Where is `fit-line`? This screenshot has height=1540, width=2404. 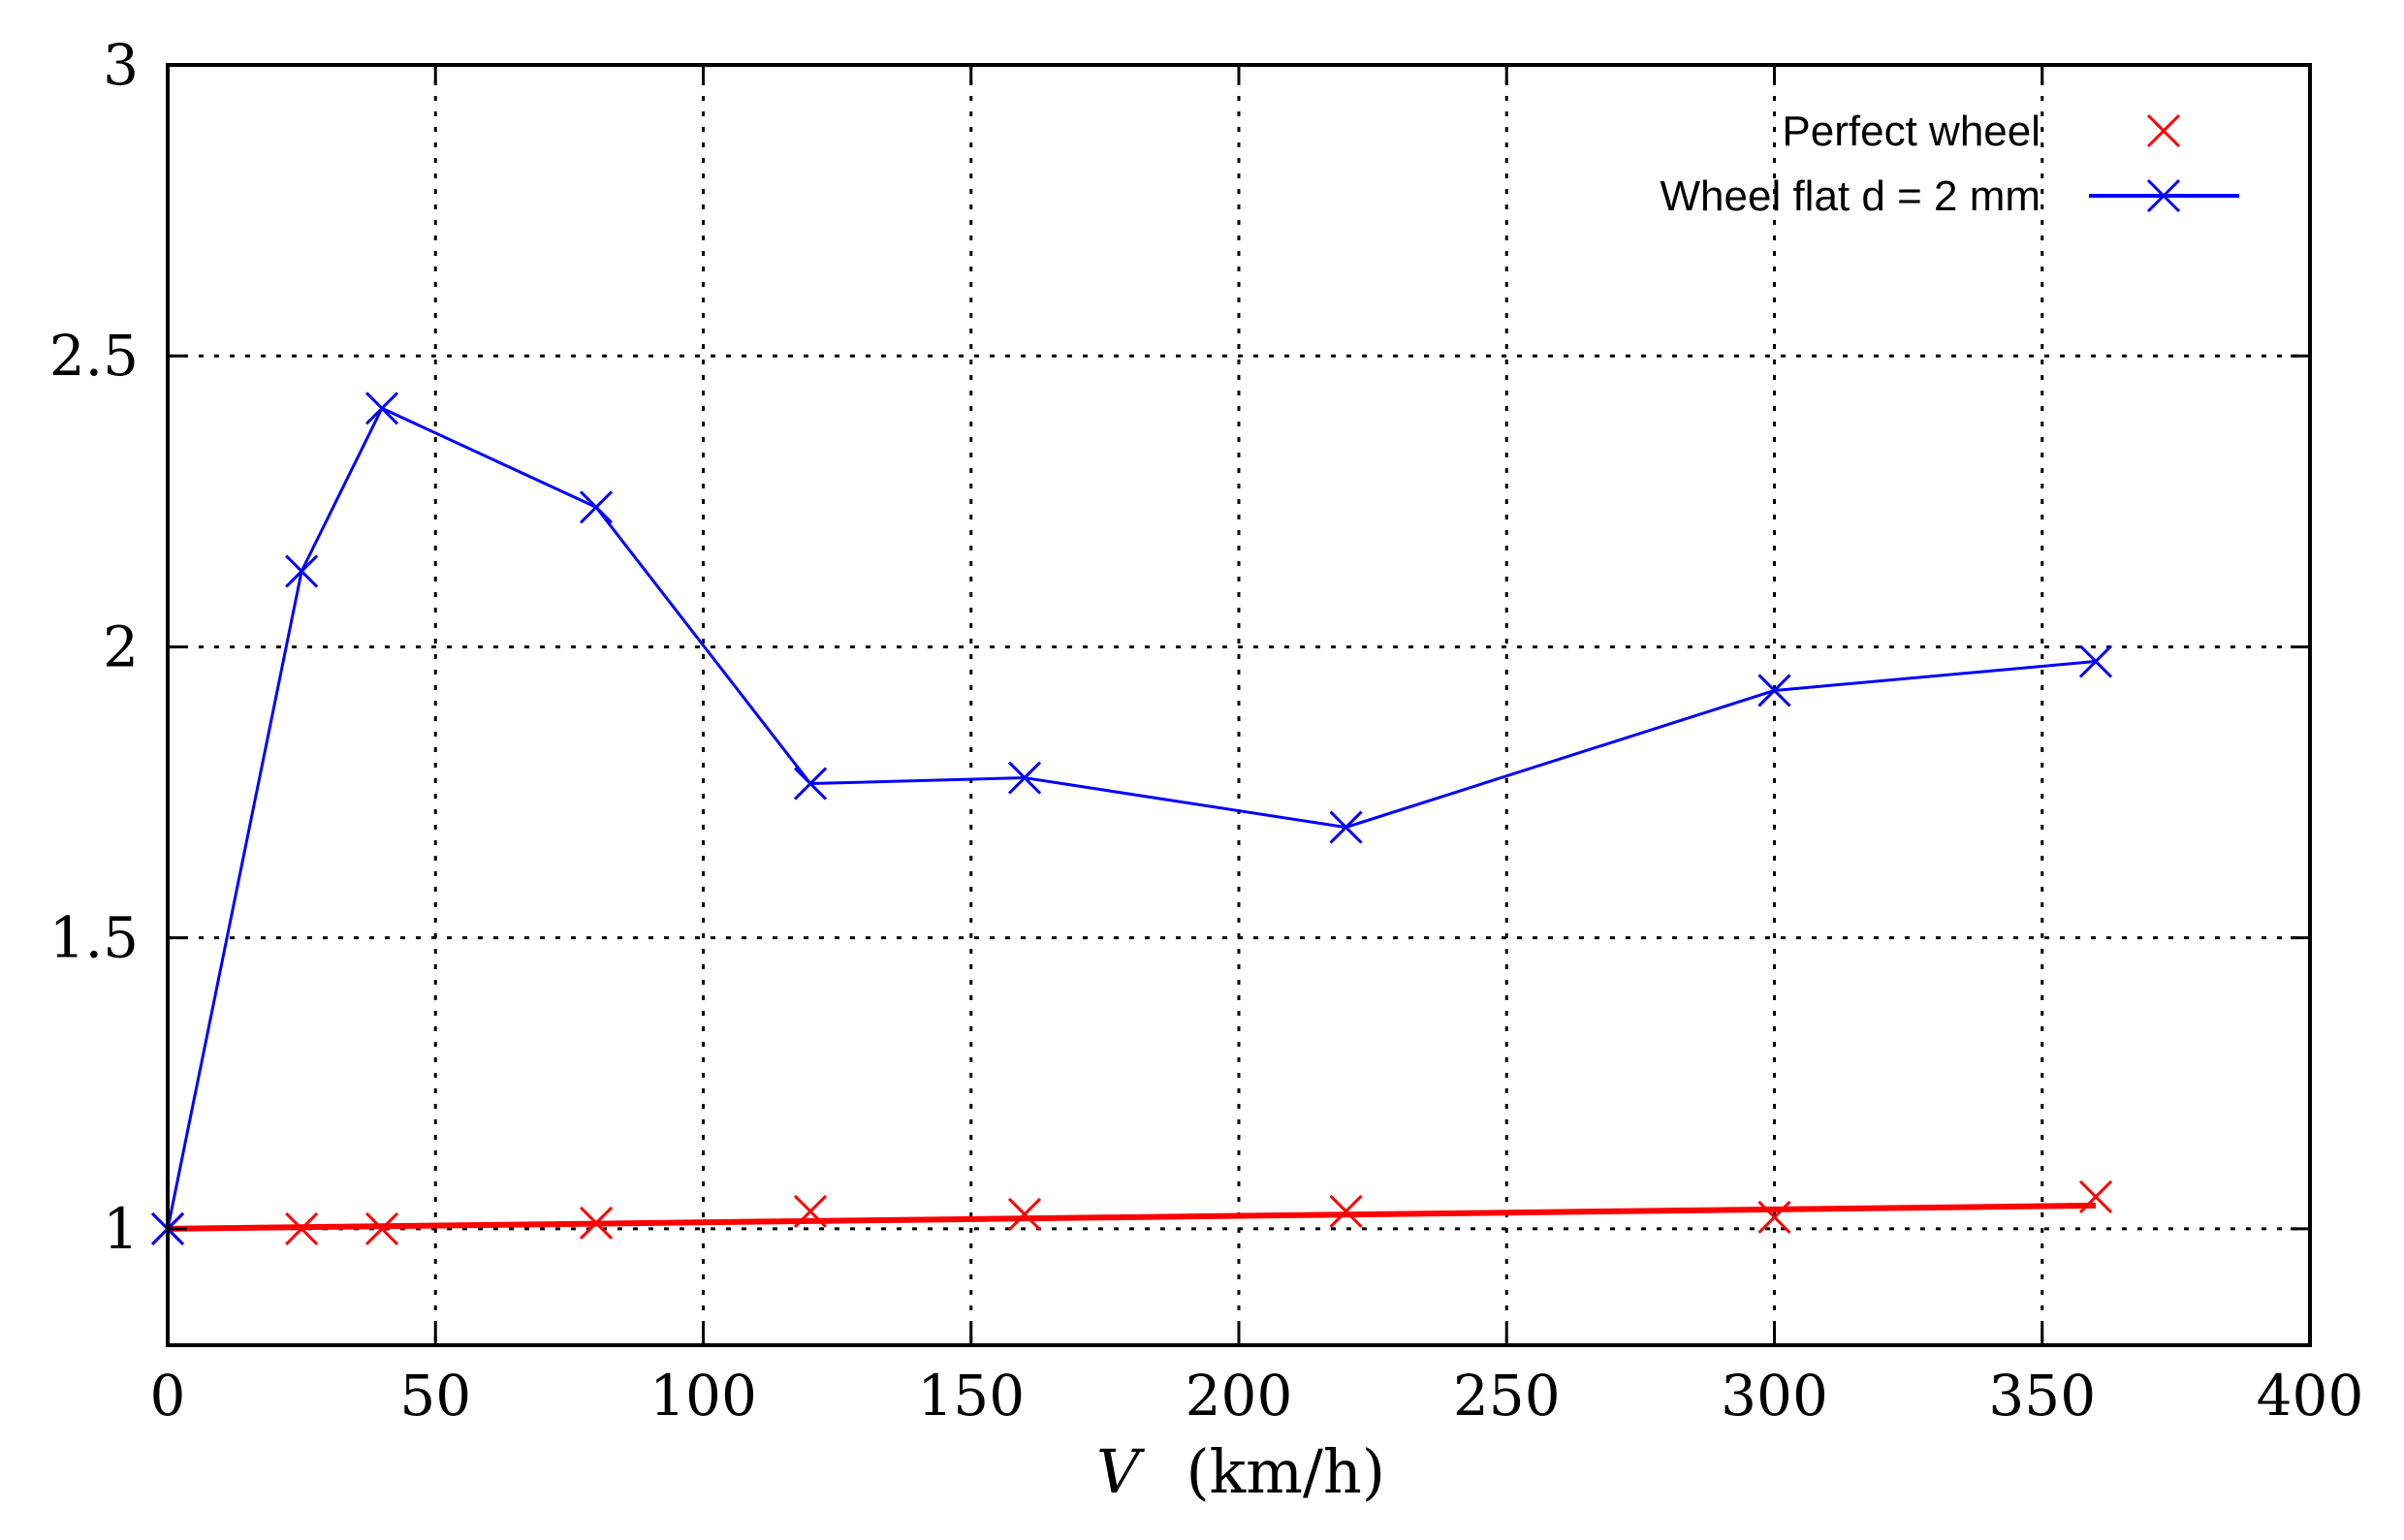
fit-line is located at coordinates (1132, 1217).